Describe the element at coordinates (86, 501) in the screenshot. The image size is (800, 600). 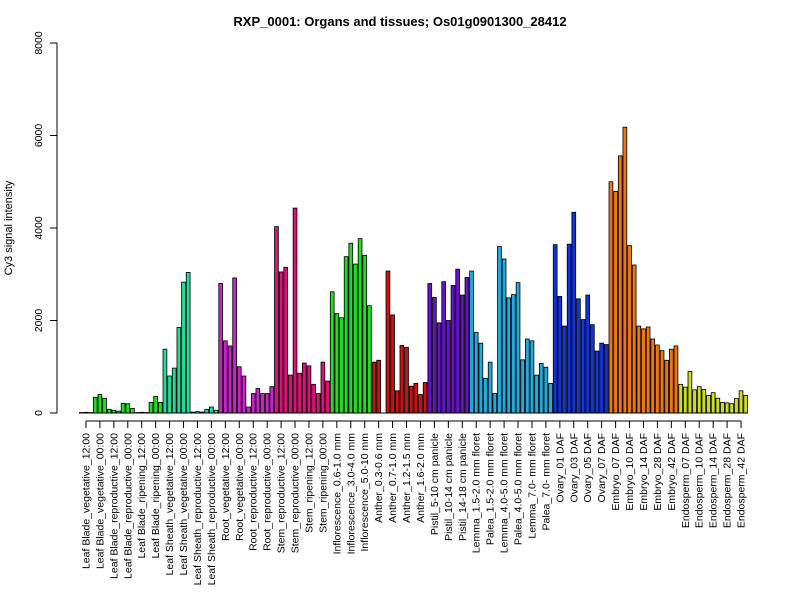
I see `x-tick-label: Leaf Blade_vegetative_12:00` at that location.